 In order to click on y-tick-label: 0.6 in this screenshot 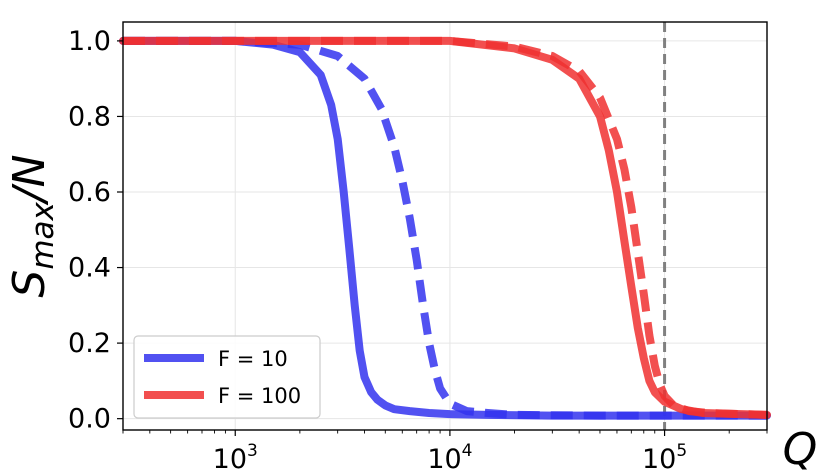, I will do `click(89, 192)`.